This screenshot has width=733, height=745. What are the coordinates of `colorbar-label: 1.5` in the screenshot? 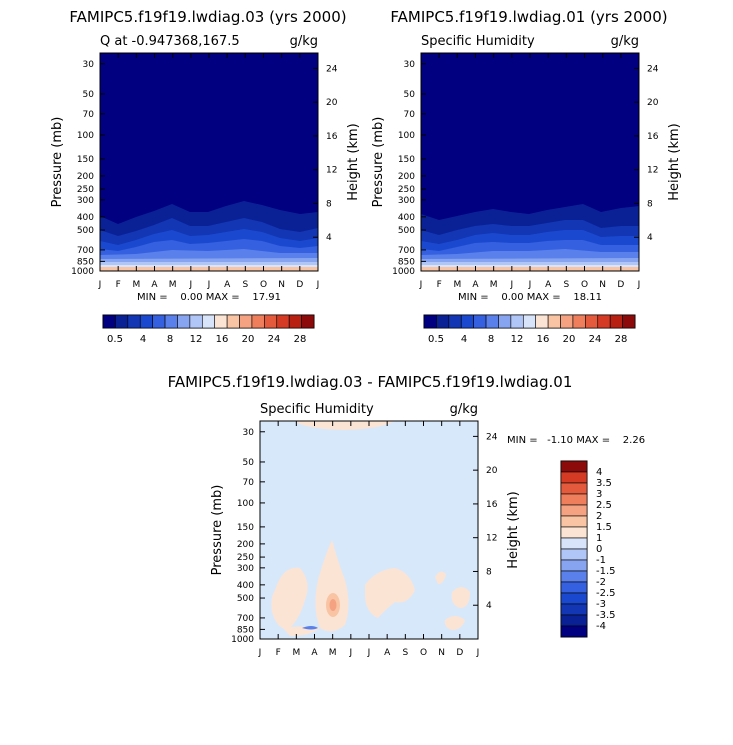 It's located at (604, 527).